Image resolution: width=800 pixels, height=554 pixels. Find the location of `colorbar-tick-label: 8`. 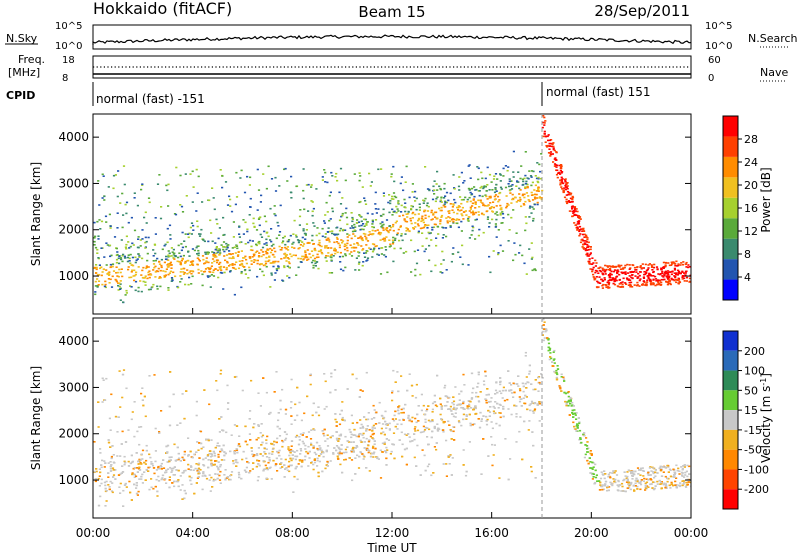

colorbar-tick-label: 8 is located at coordinates (747, 254).